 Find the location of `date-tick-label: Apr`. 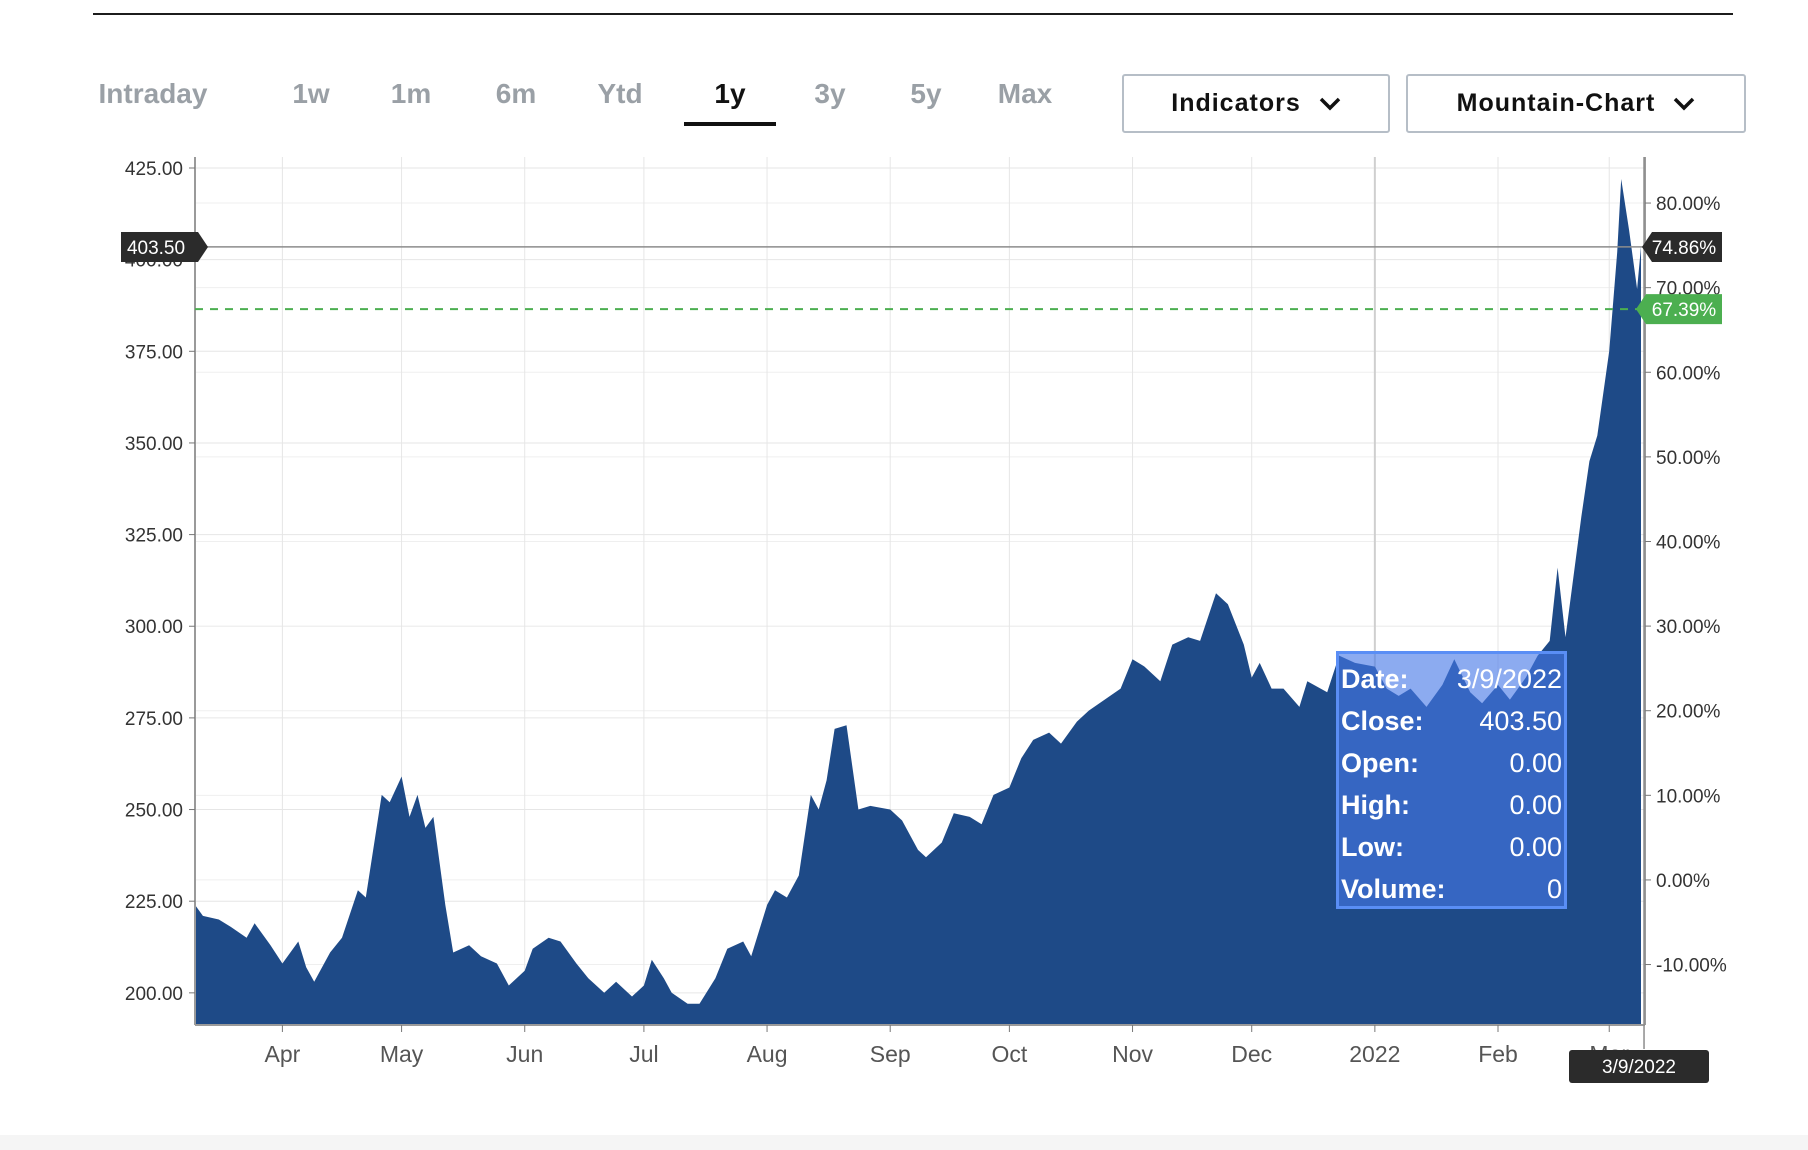

date-tick-label: Apr is located at coordinates (282, 1054).